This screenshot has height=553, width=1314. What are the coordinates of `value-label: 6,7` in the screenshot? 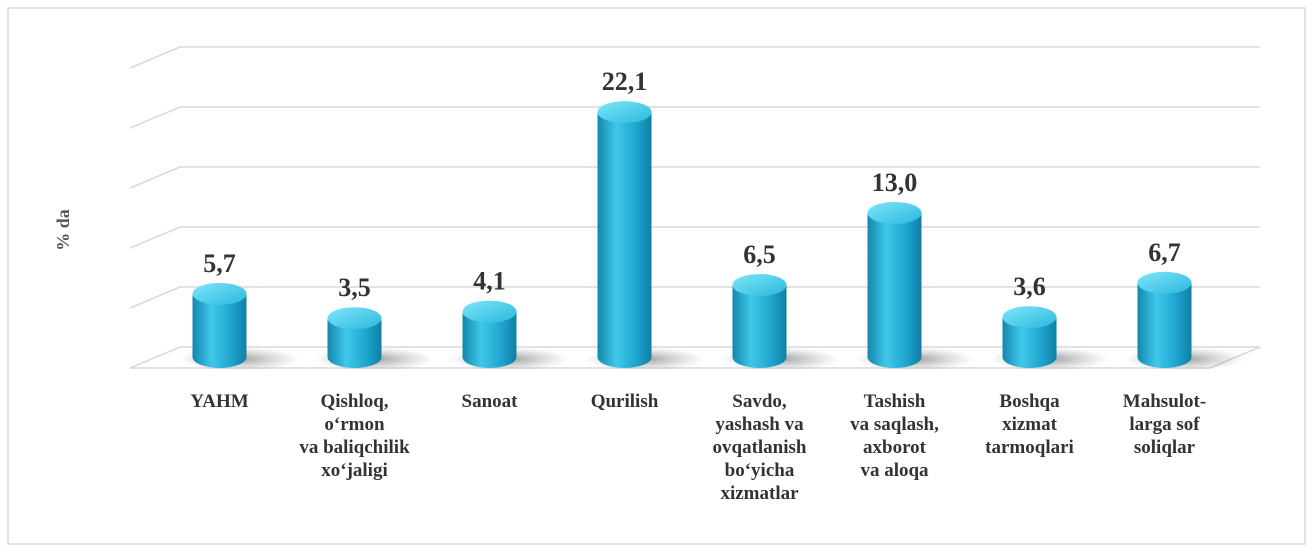 It's located at (1164, 252).